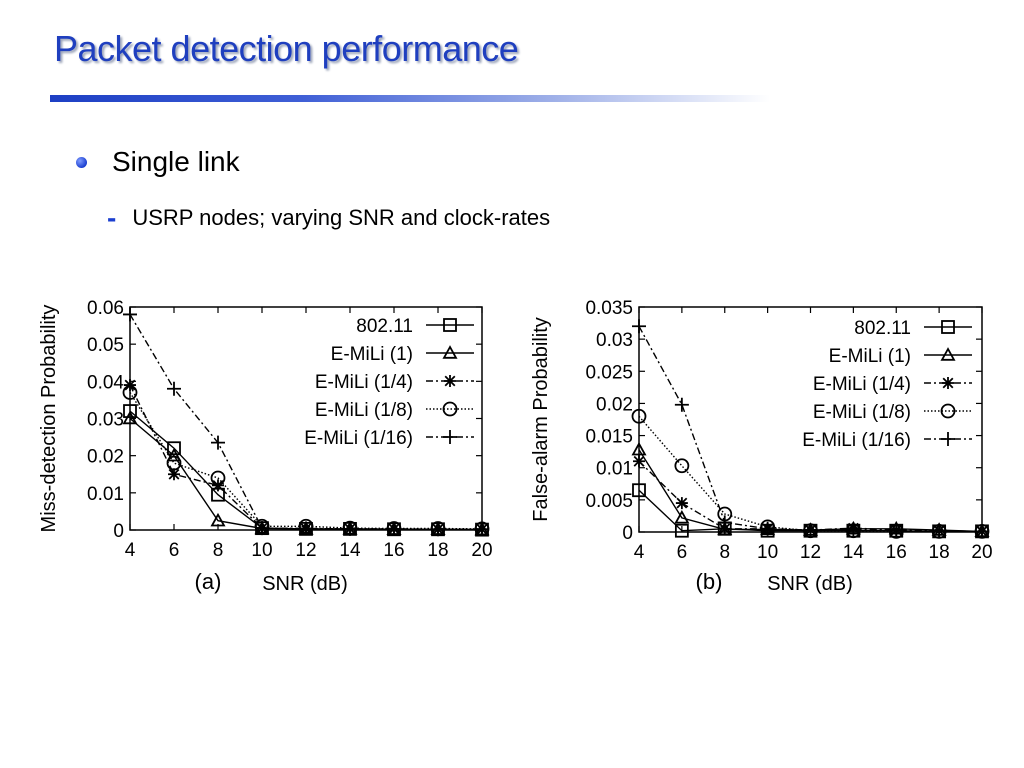  What do you see at coordinates (105, 308) in the screenshot?
I see `y-tick-label: 0.06` at bounding box center [105, 308].